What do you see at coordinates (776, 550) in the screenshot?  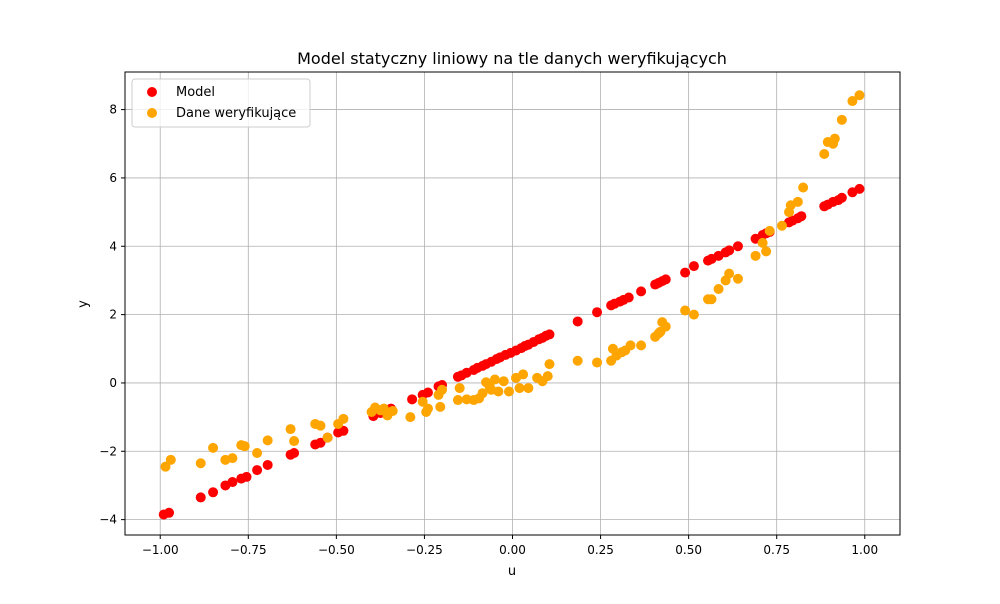 I see `x-tick-label: 0.75` at bounding box center [776, 550].